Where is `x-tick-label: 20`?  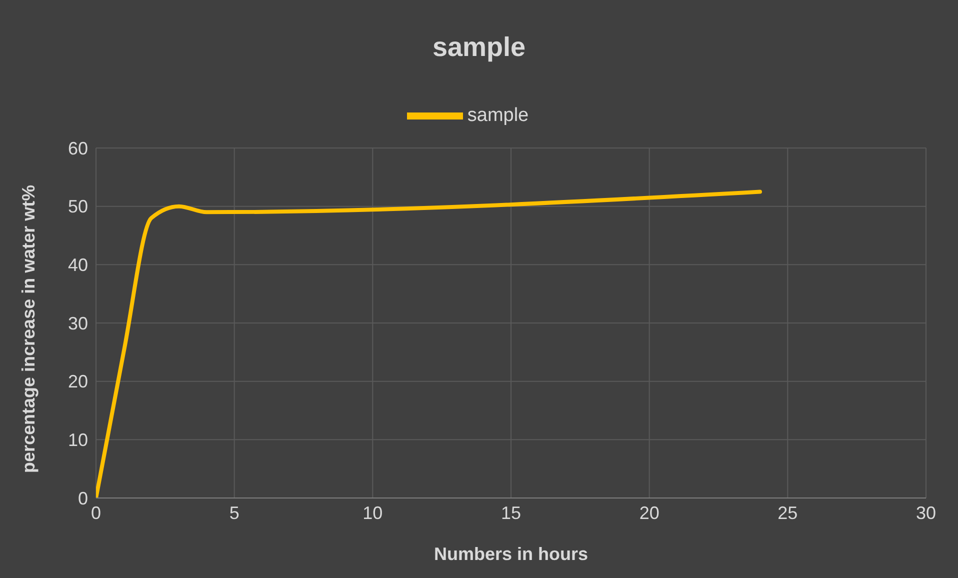 x-tick-label: 20 is located at coordinates (649, 512).